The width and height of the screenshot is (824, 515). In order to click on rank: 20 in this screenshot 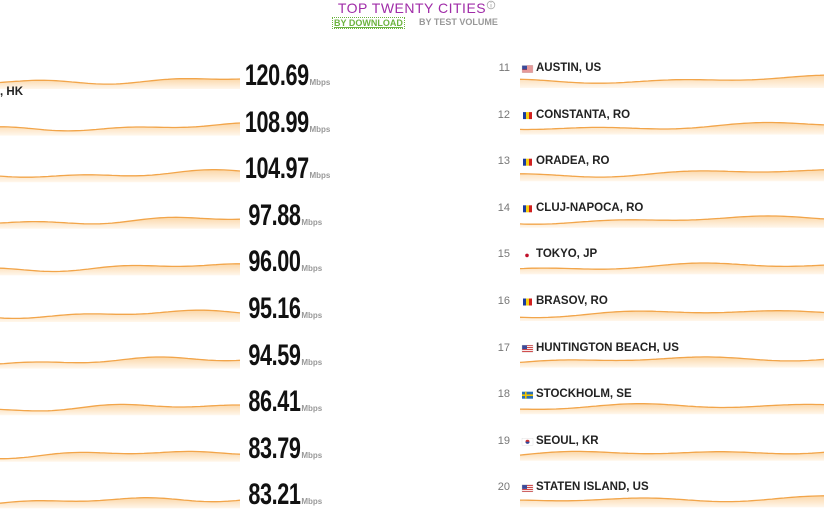, I will do `click(503, 487)`.